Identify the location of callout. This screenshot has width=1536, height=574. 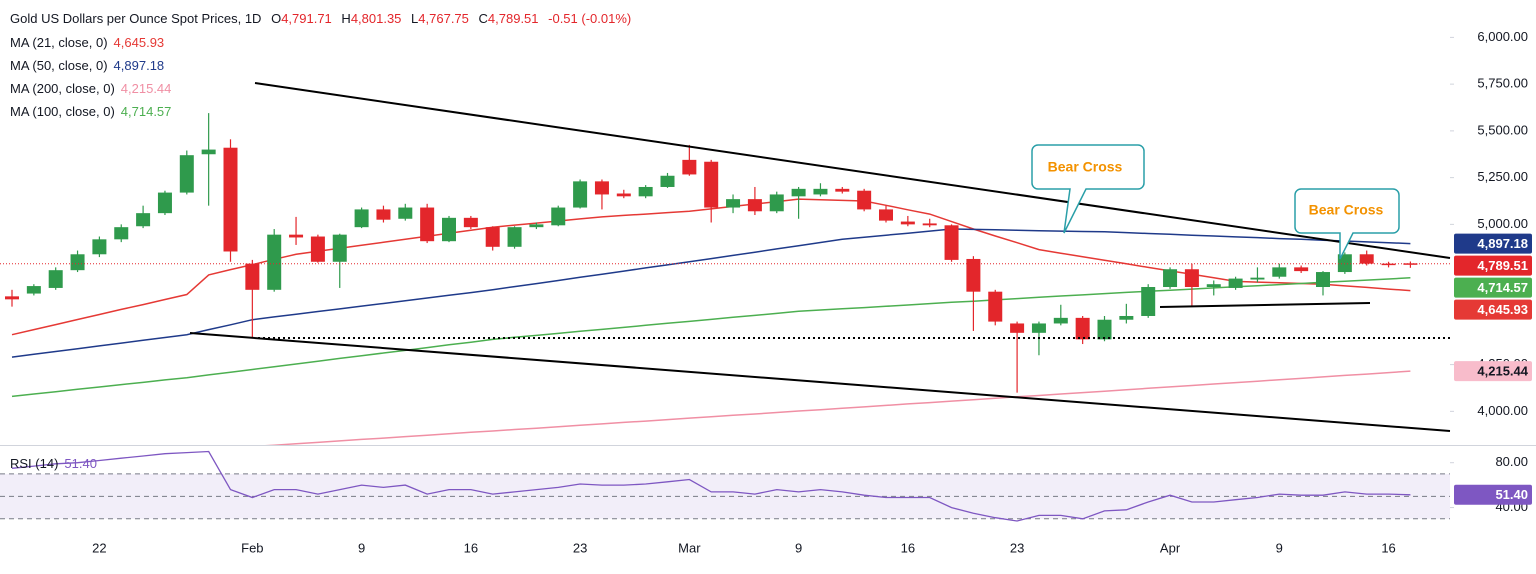
(1088, 189).